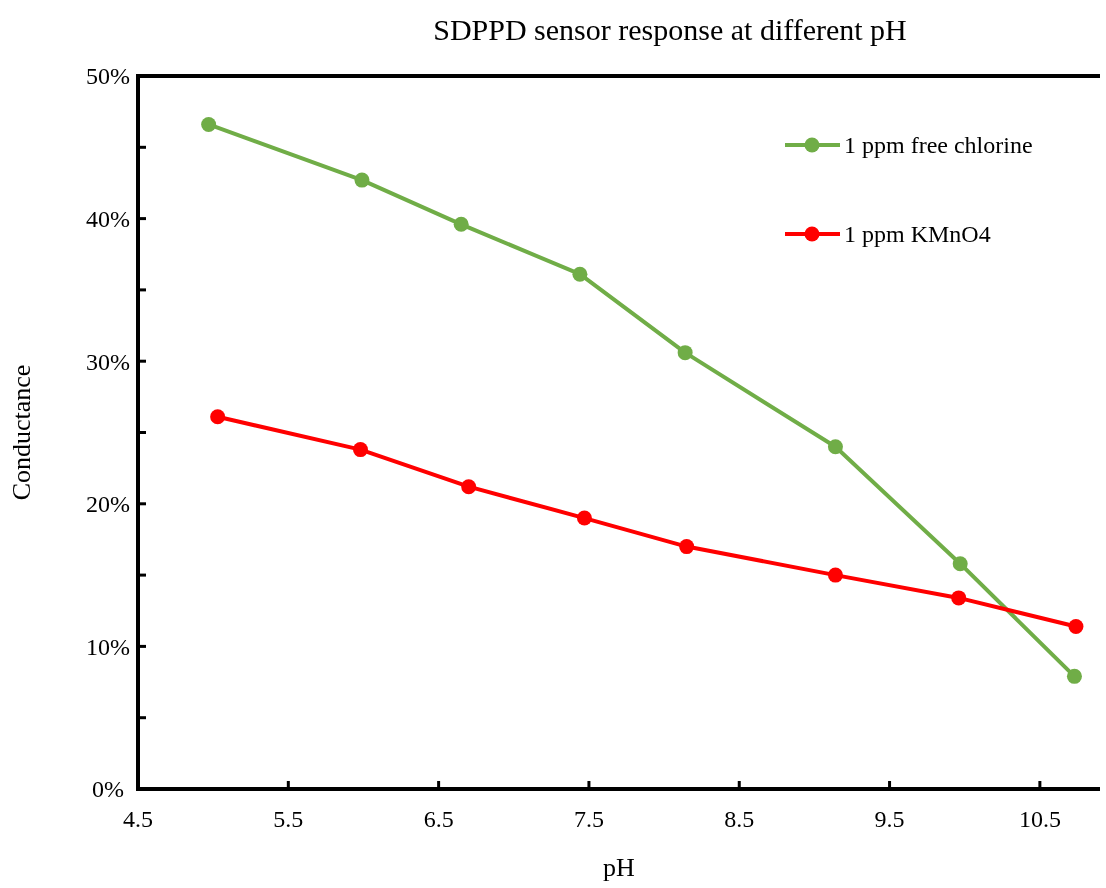  What do you see at coordinates (588, 819) in the screenshot?
I see `x-tick-label: 7.5` at bounding box center [588, 819].